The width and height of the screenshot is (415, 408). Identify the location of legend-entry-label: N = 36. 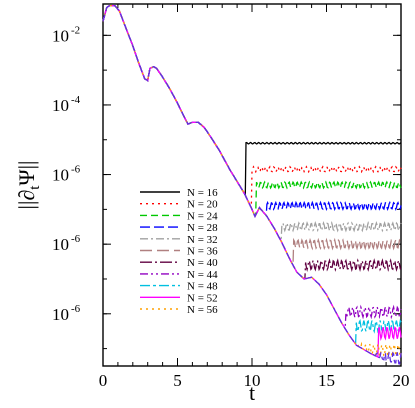
(202, 252).